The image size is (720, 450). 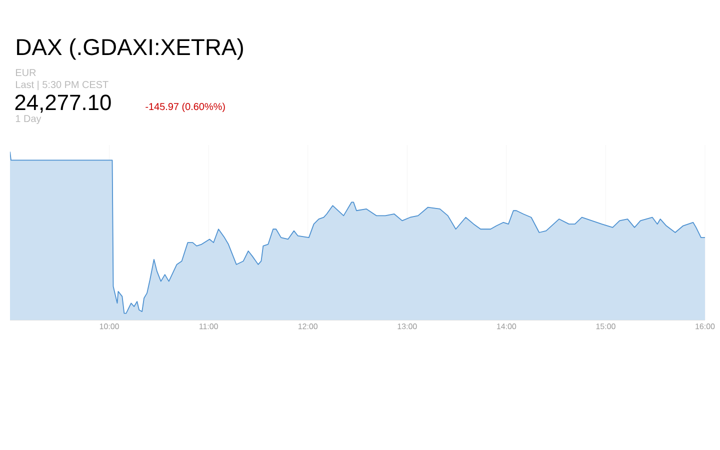 I want to click on text: EUR, so click(x=26, y=72).